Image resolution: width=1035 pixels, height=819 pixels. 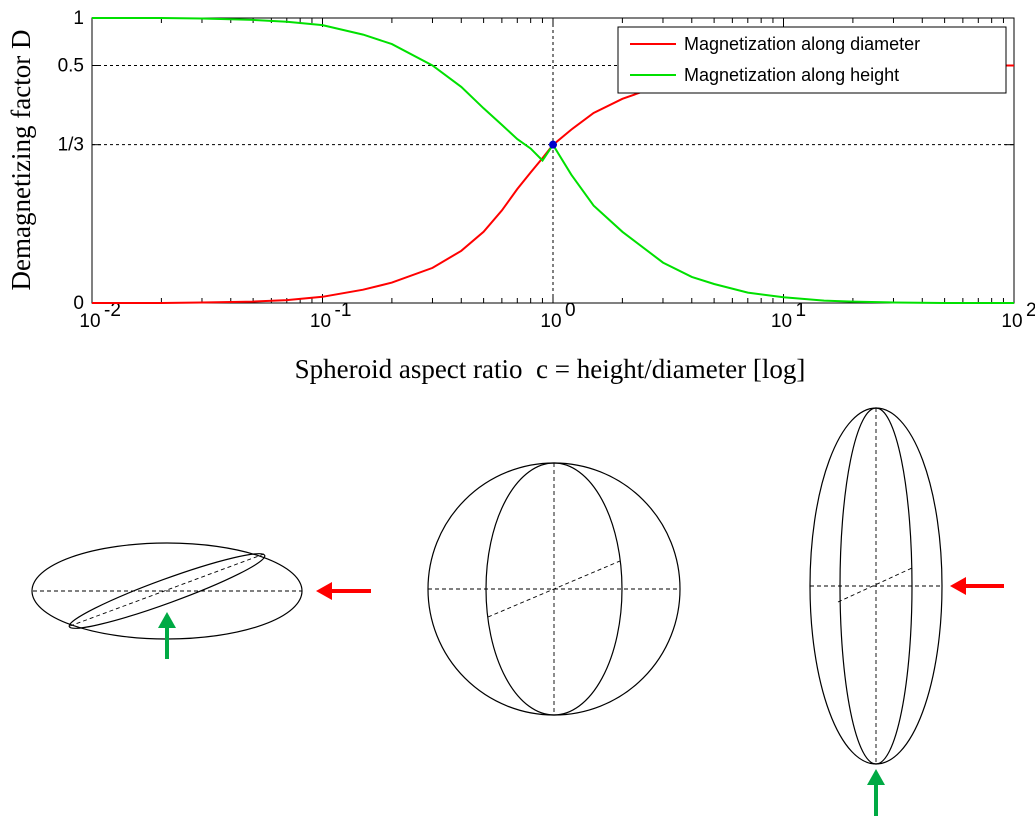 I want to click on x-tick-label: 10⁻¹, so click(x=330, y=316).